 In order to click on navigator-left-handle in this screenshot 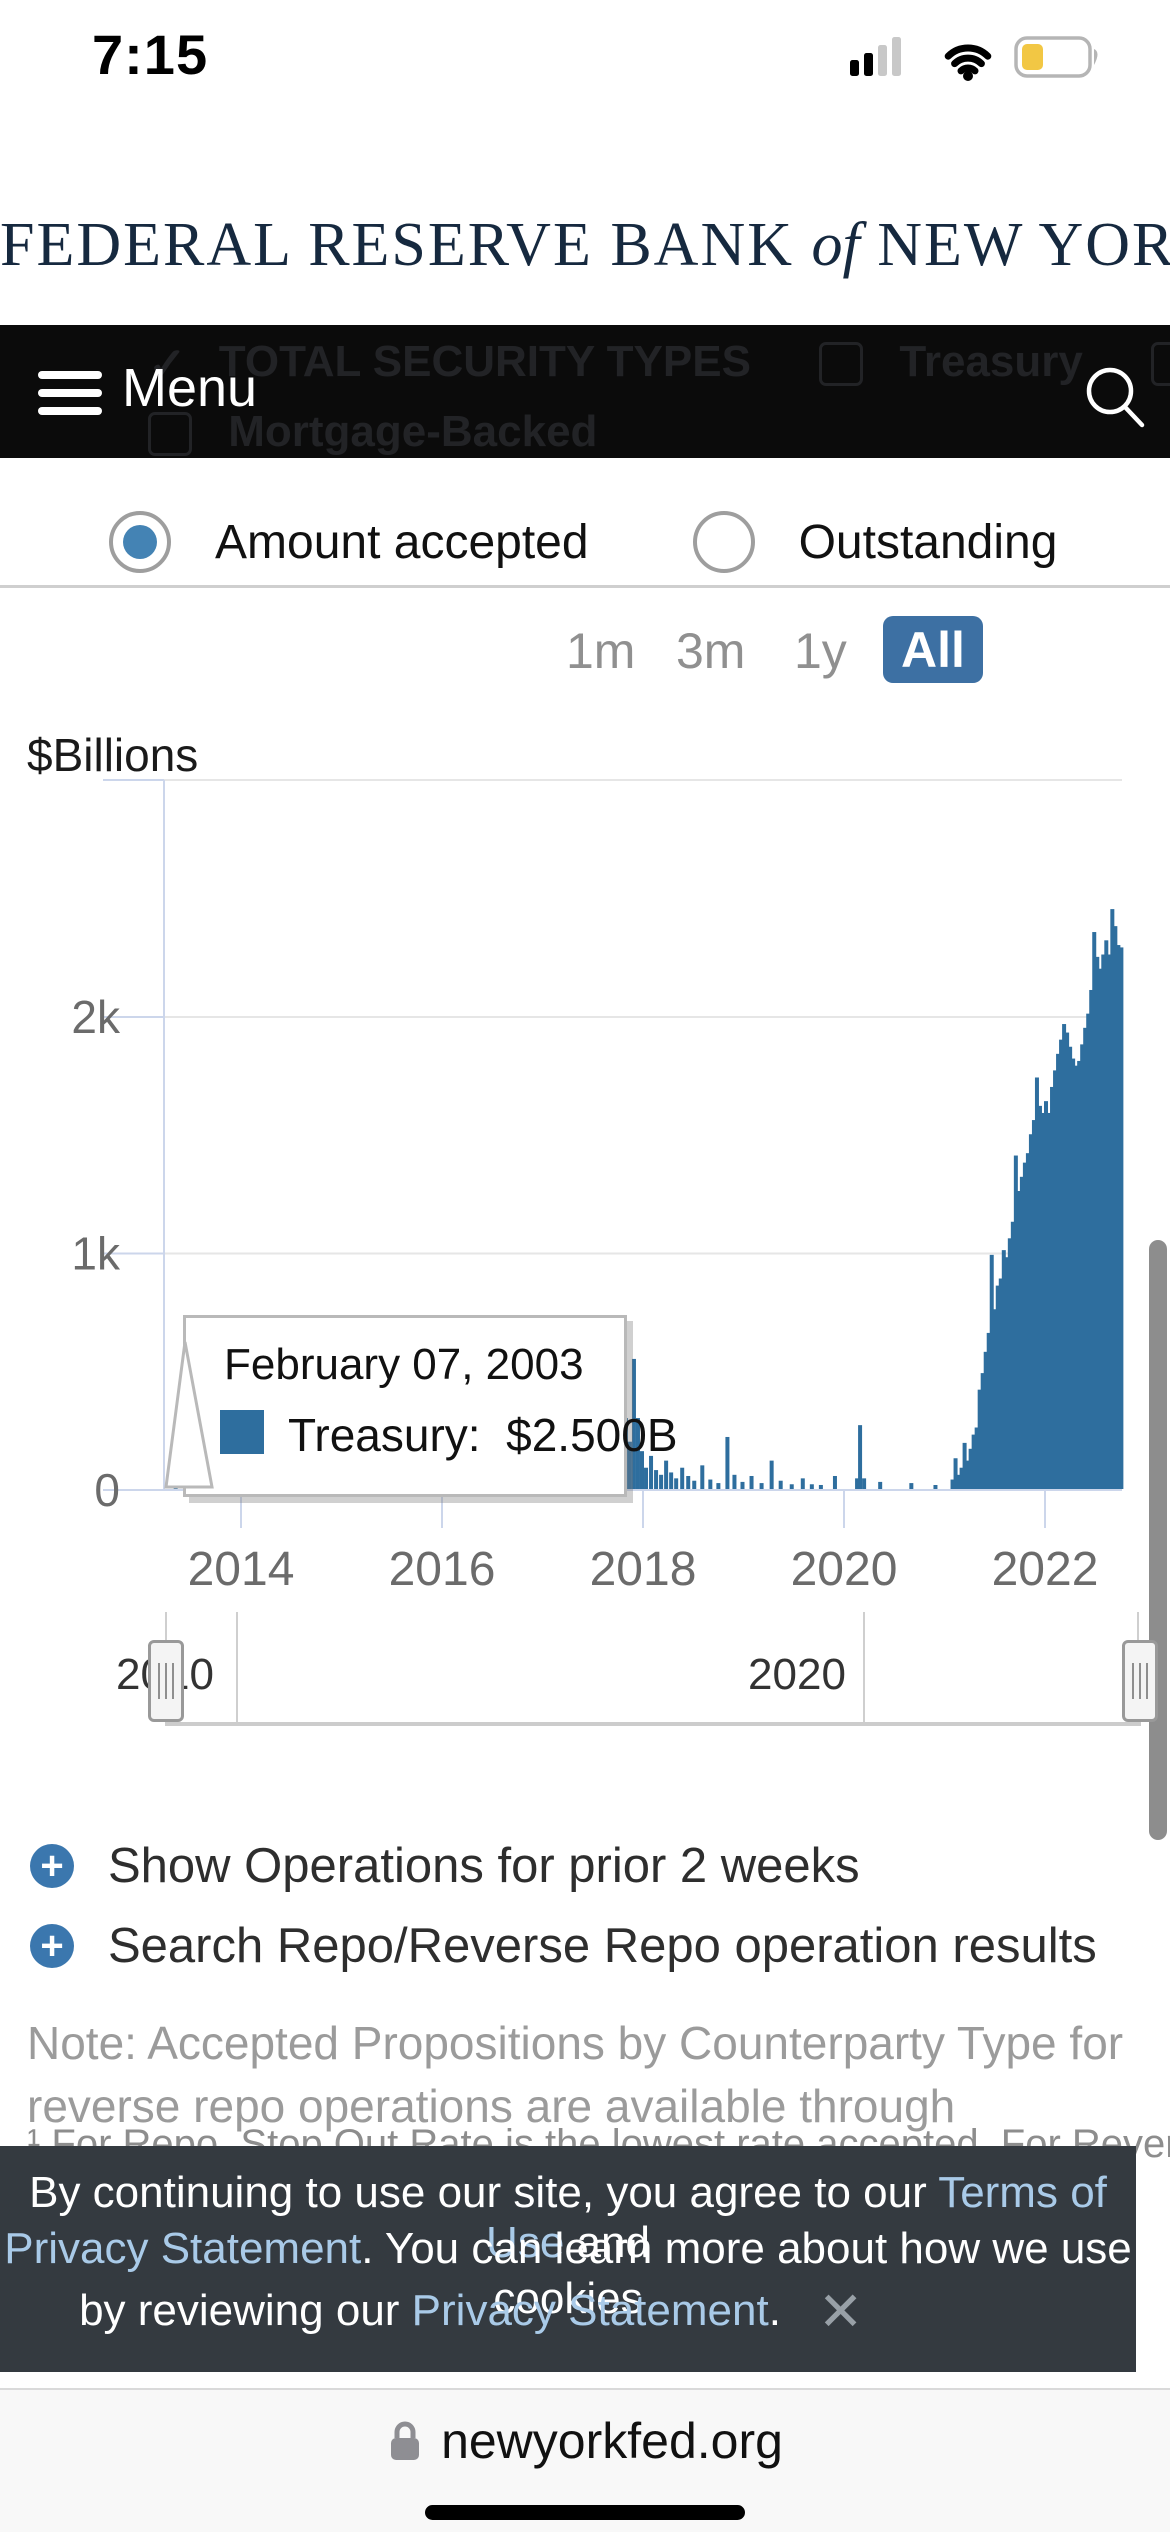, I will do `click(166, 1681)`.